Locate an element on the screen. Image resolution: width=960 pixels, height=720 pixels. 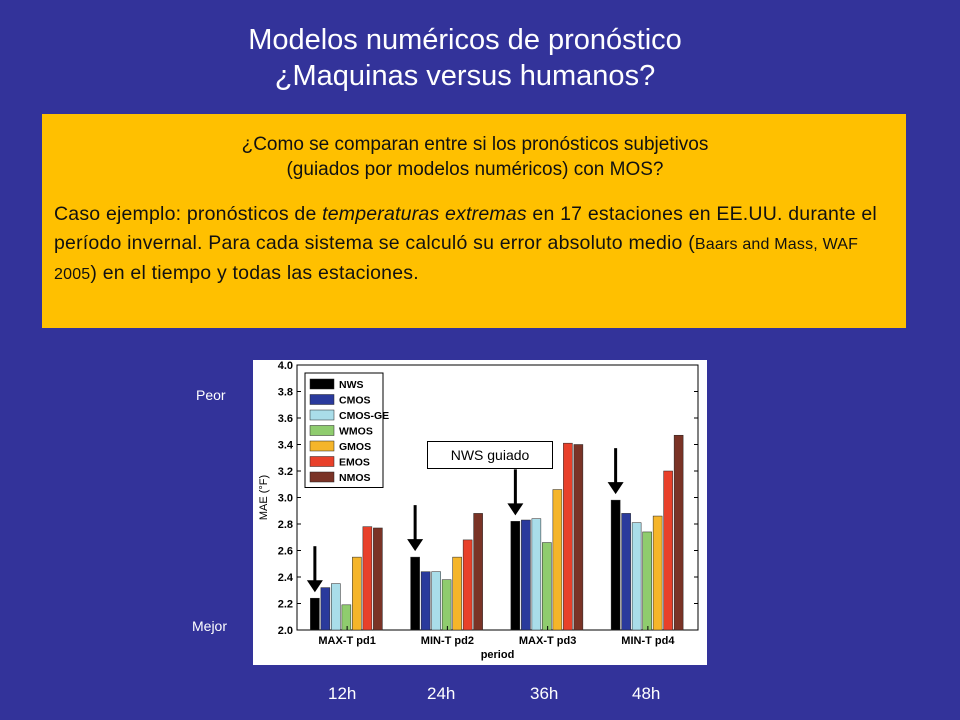
better-label: Mejor is located at coordinates (210, 626).